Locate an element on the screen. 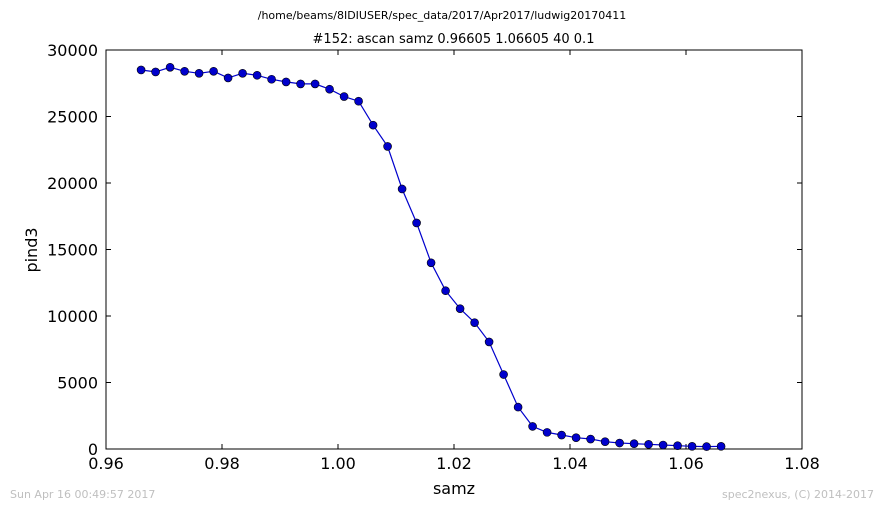 This screenshot has height=509, width=884. x-tick-label: 1.04 is located at coordinates (570, 463).